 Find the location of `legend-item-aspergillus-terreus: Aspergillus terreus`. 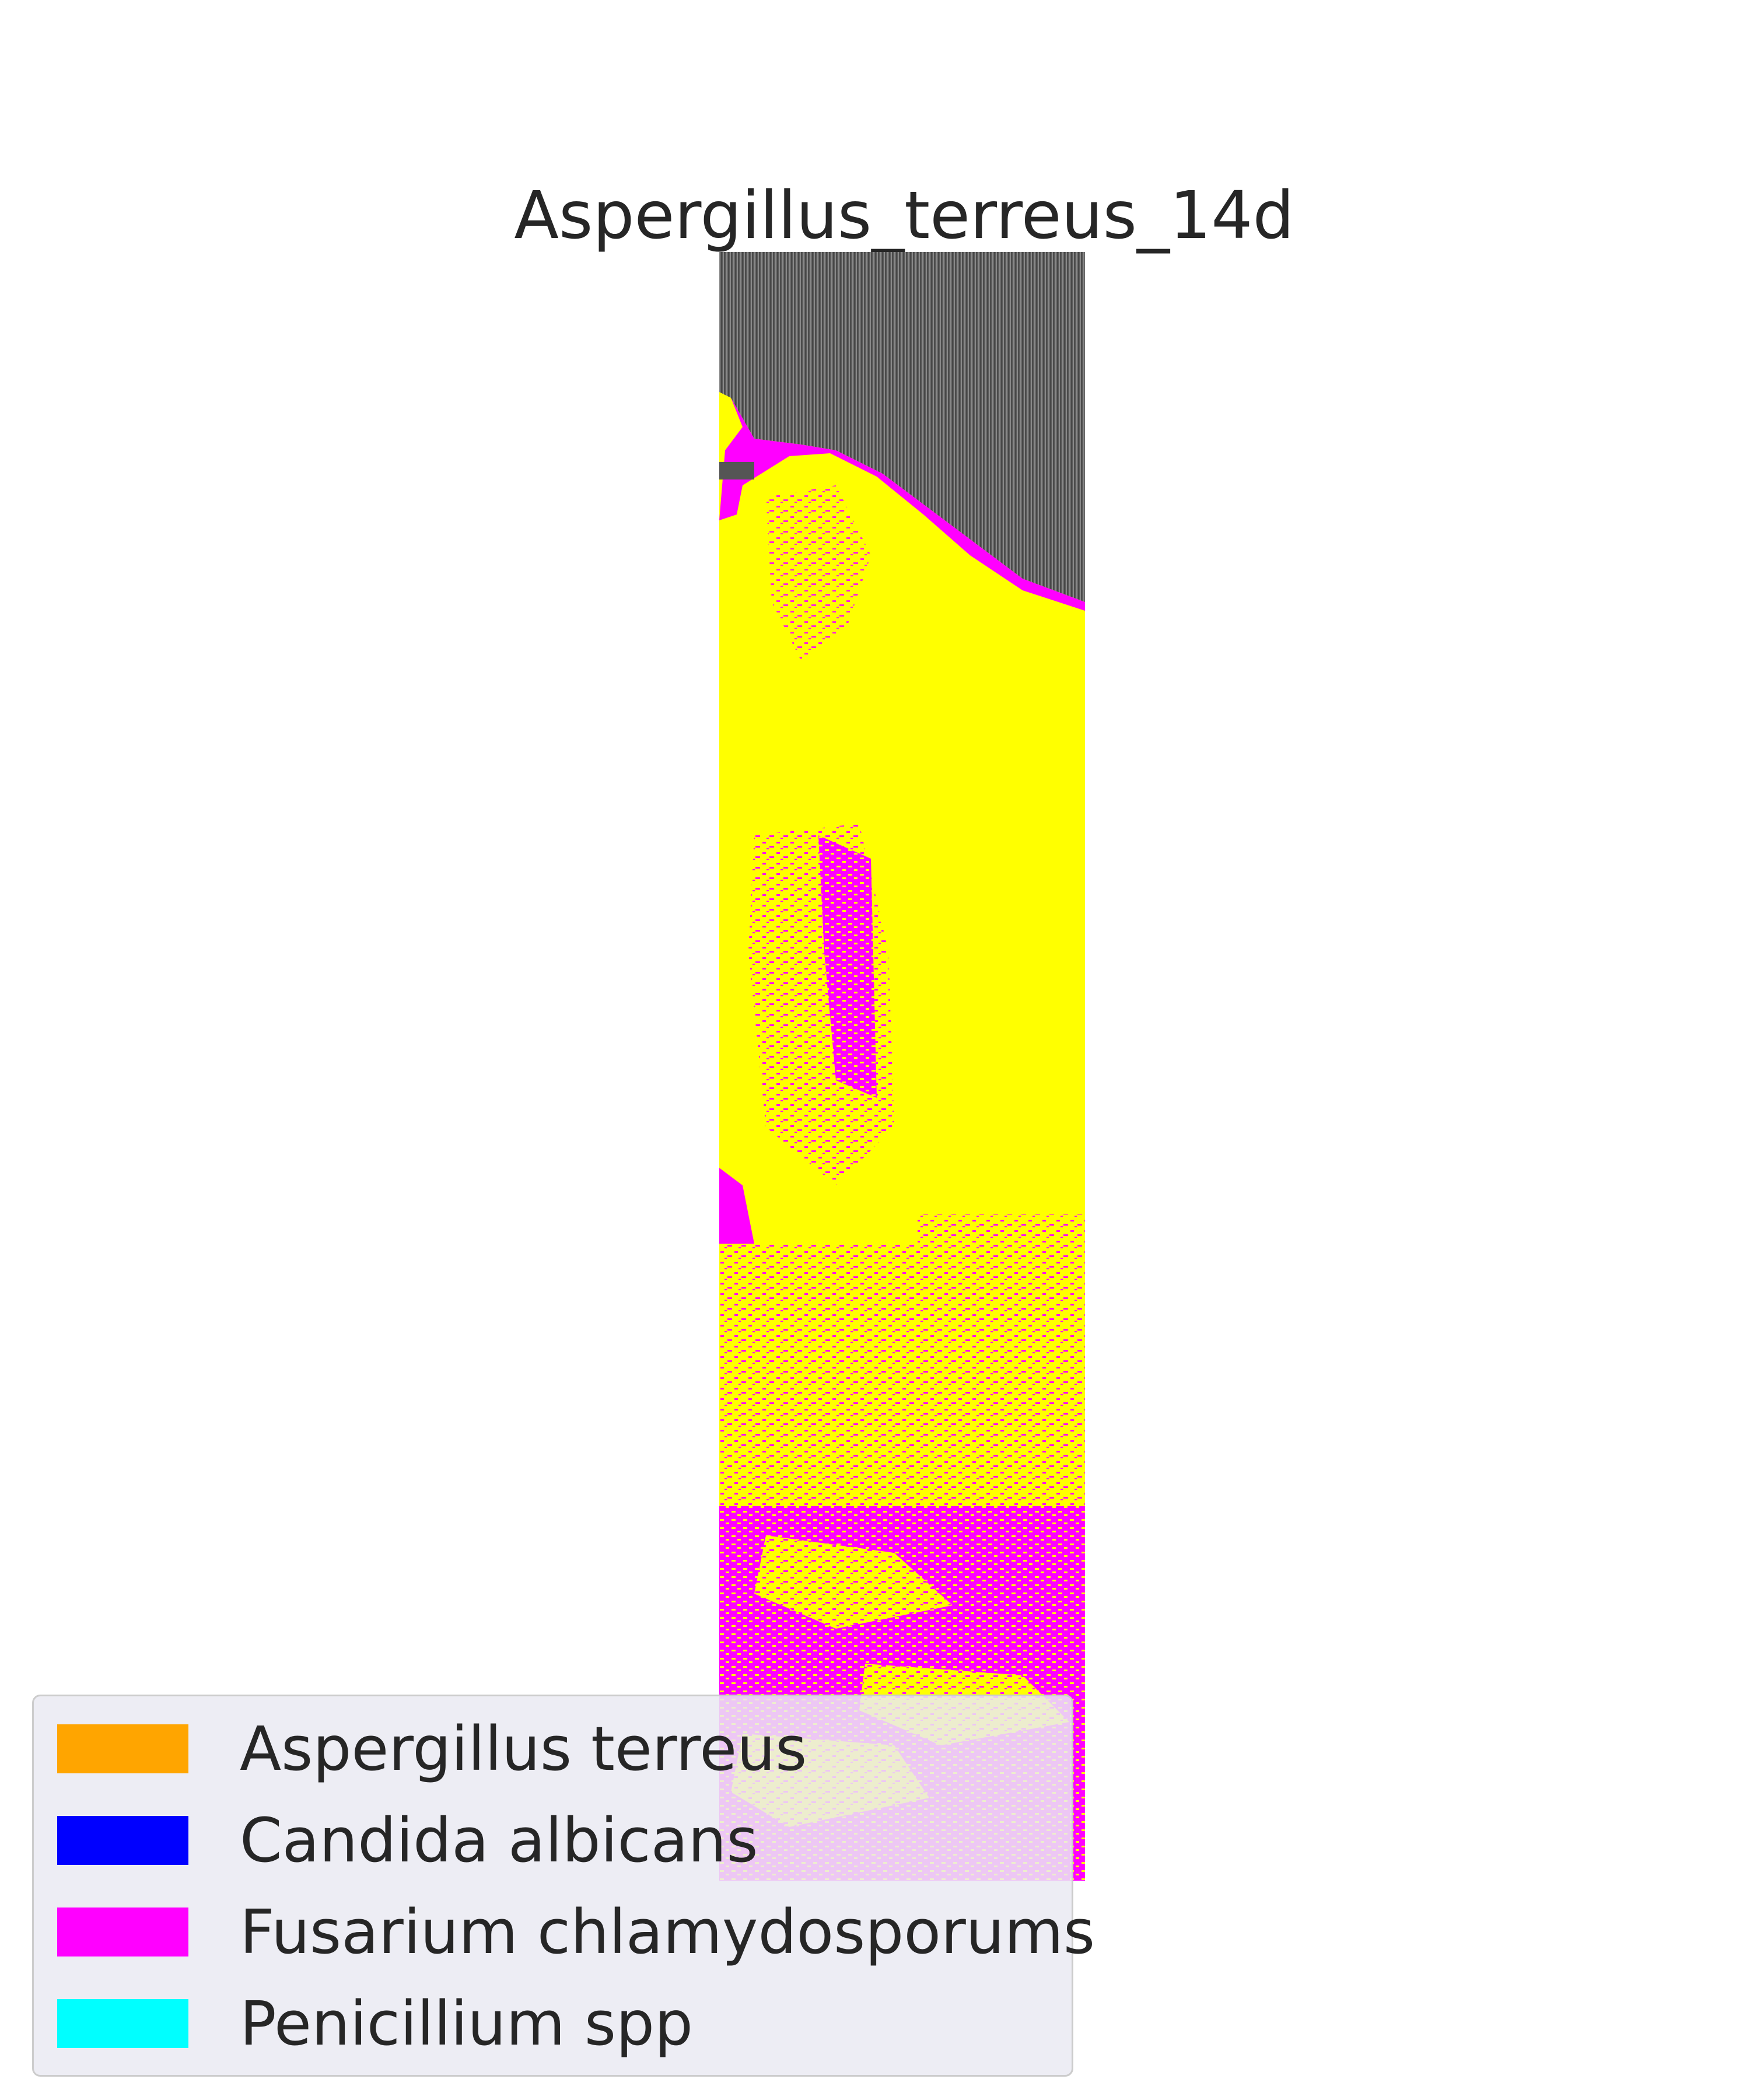

legend-item-aspergillus-terreus: Aspergillus terreus is located at coordinates (553, 1749).